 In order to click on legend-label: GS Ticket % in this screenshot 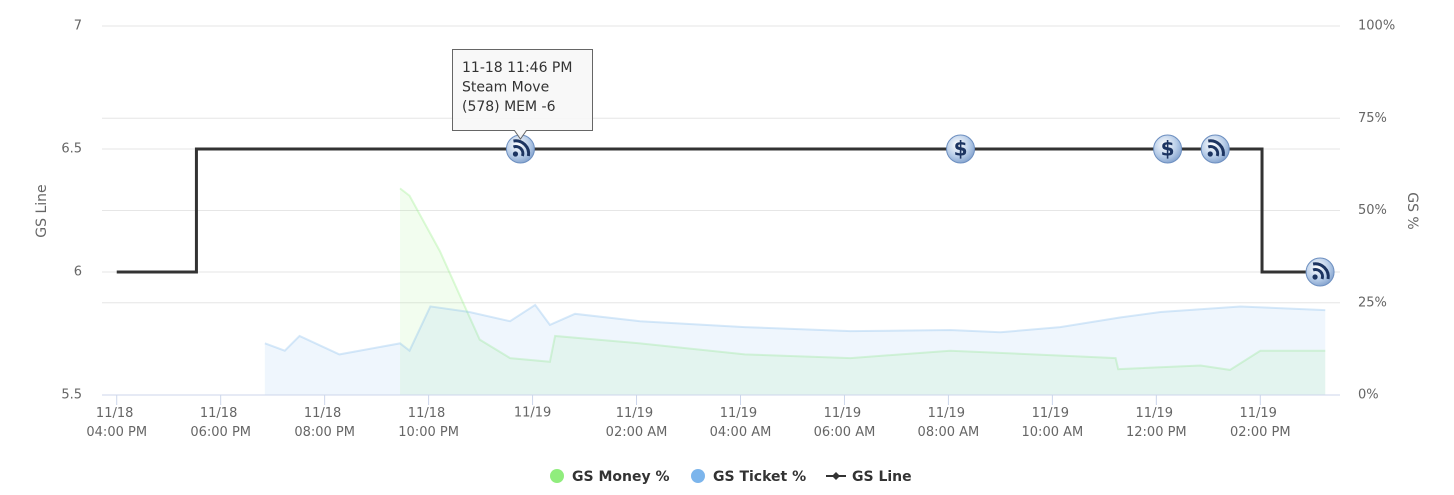, I will do `click(759, 477)`.